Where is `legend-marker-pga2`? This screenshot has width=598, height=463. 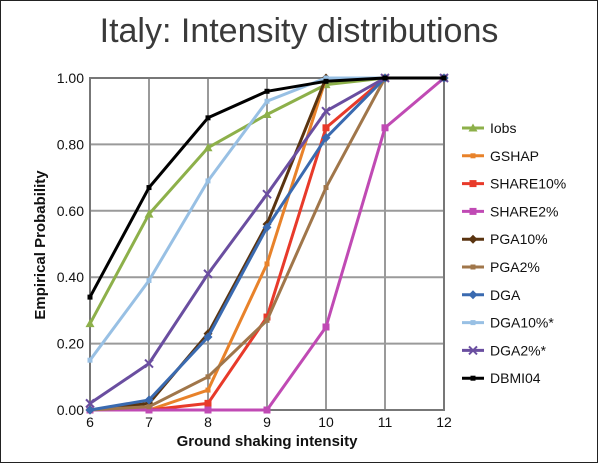 legend-marker-pga2 is located at coordinates (473, 267).